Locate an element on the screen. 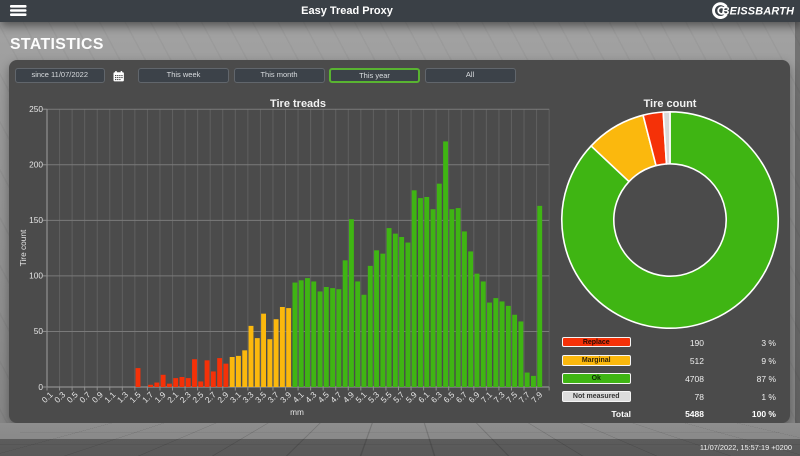 The width and height of the screenshot is (800, 456). svg-text: BEISSBARTH is located at coordinates (759, 12).